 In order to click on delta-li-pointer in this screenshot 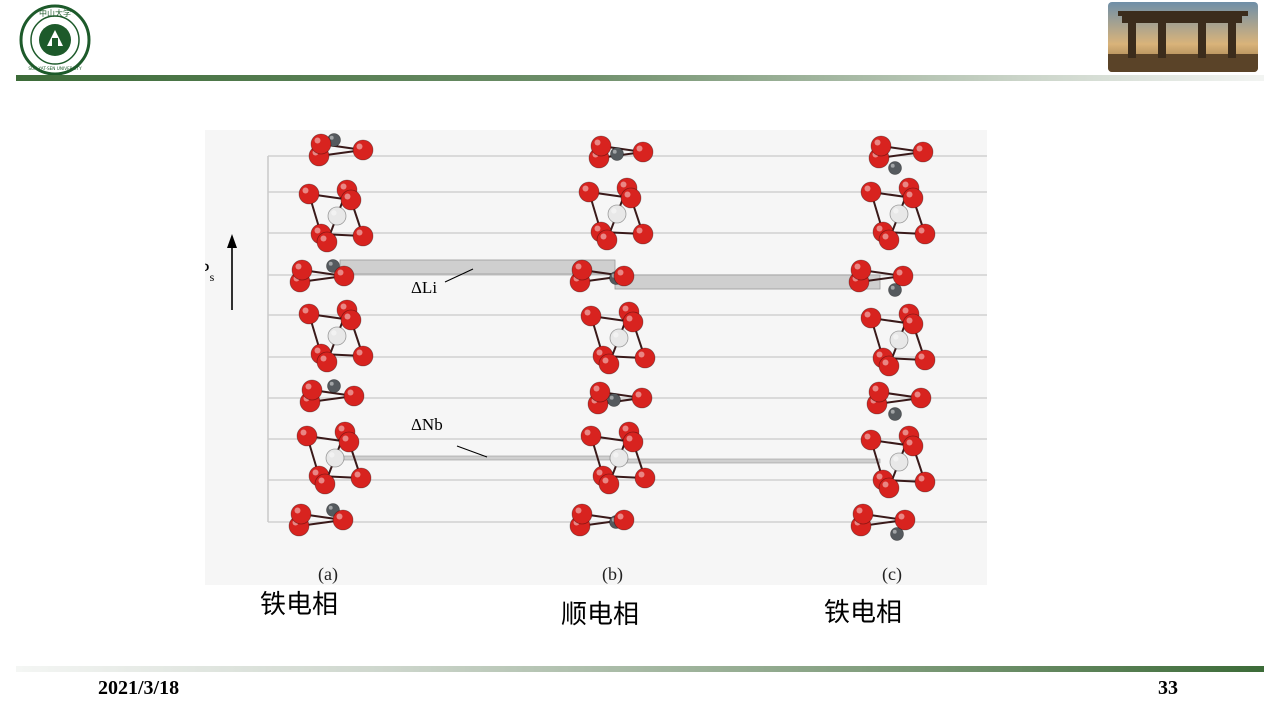, I will do `click(459, 275)`.